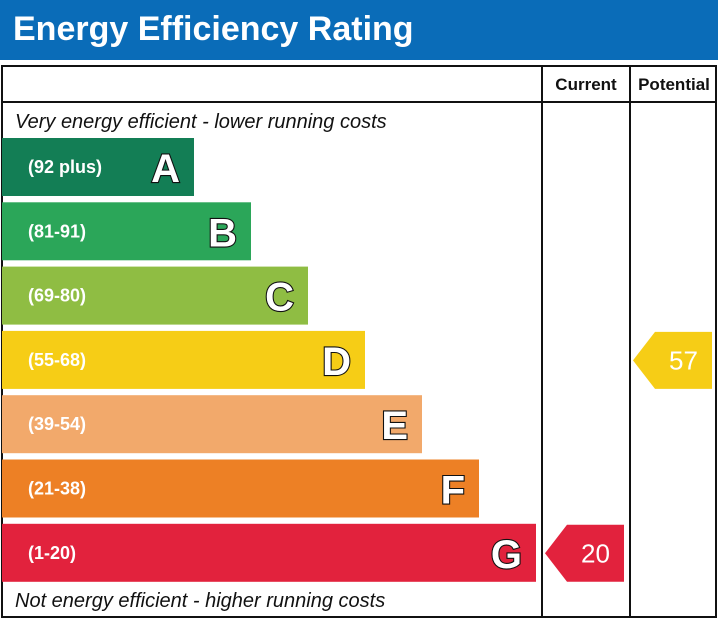 The width and height of the screenshot is (718, 619). What do you see at coordinates (674, 84) in the screenshot?
I see `potential-column-header: Potential` at bounding box center [674, 84].